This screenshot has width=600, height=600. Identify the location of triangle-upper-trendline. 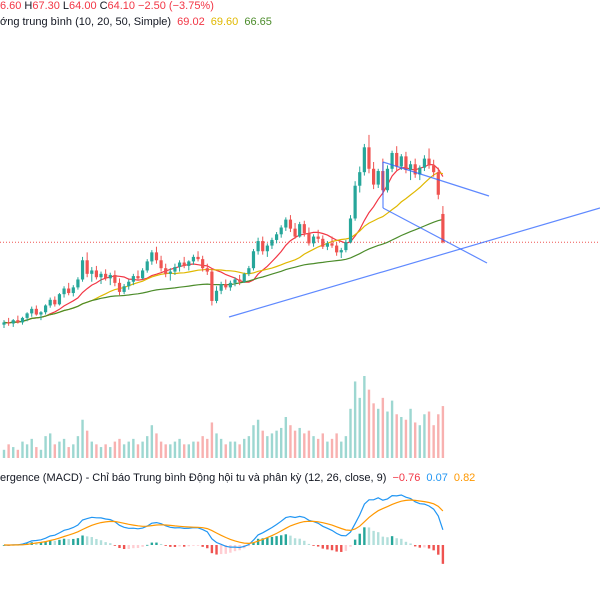
(436, 179).